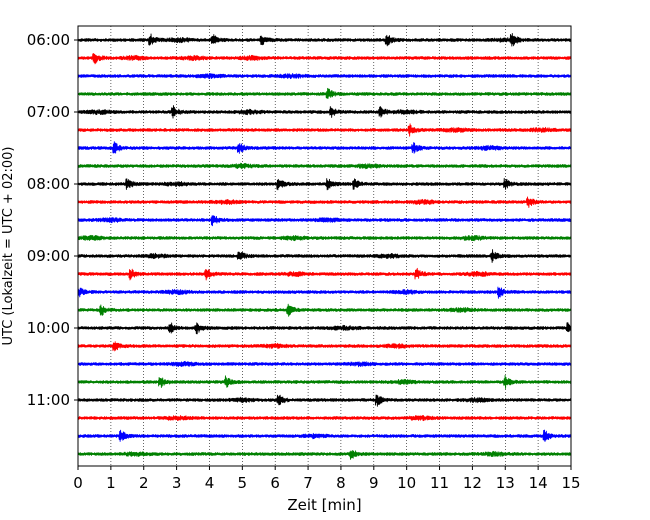 Image resolution: width=650 pixels, height=520 pixels. I want to click on y-axis-ticks: 06:00 07:00 08:00 09:00 10:00 11:00, so click(52, 220).